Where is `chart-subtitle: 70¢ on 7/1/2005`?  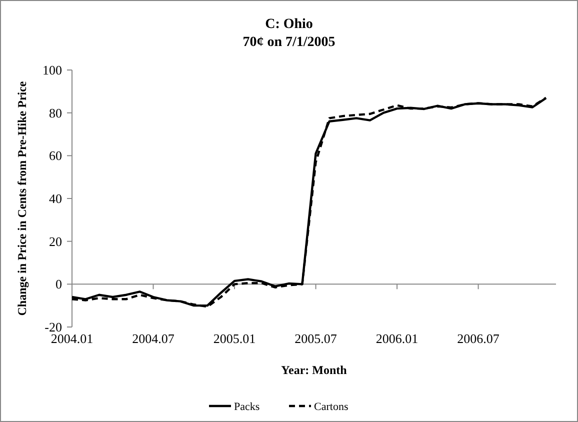
chart-subtitle: 70¢ on 7/1/2005 is located at coordinates (289, 42).